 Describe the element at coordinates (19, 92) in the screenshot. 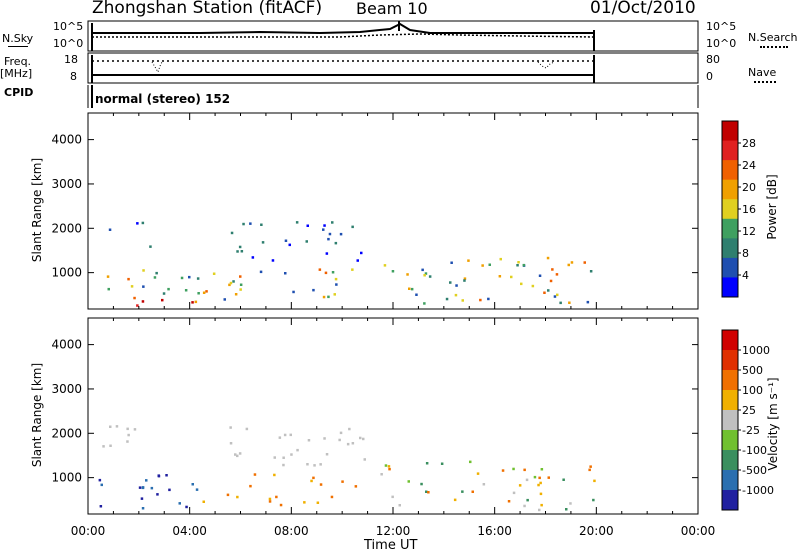

I see `cpid-label: CPID` at that location.